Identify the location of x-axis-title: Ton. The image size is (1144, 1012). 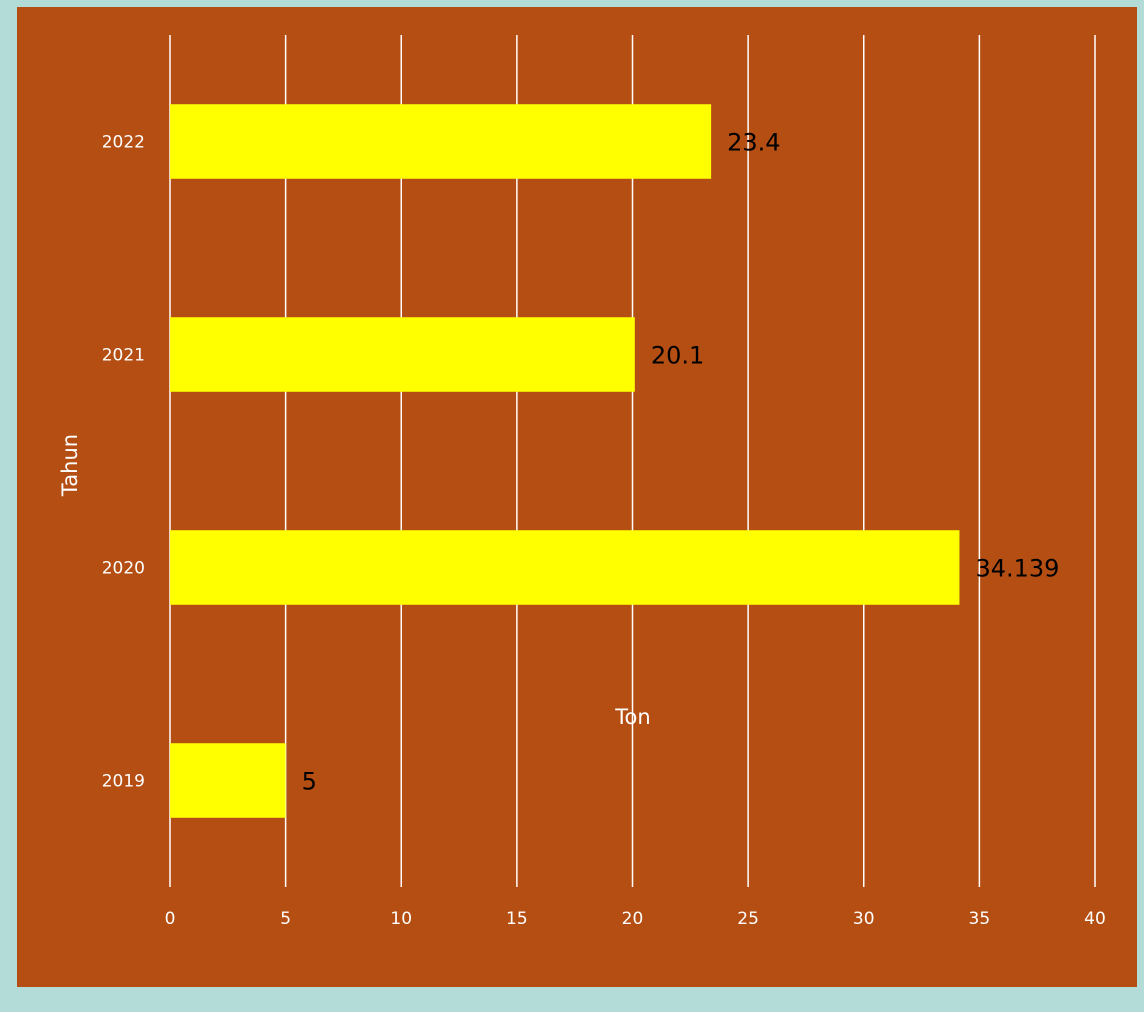
(632, 717).